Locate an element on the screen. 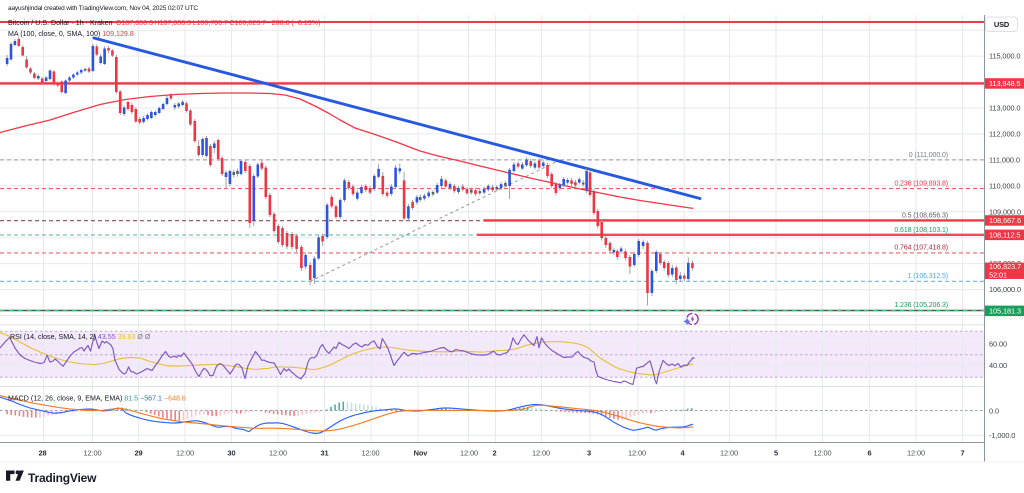 The height and width of the screenshot is (493, 1024). svg-text: Nov is located at coordinates (421, 453).